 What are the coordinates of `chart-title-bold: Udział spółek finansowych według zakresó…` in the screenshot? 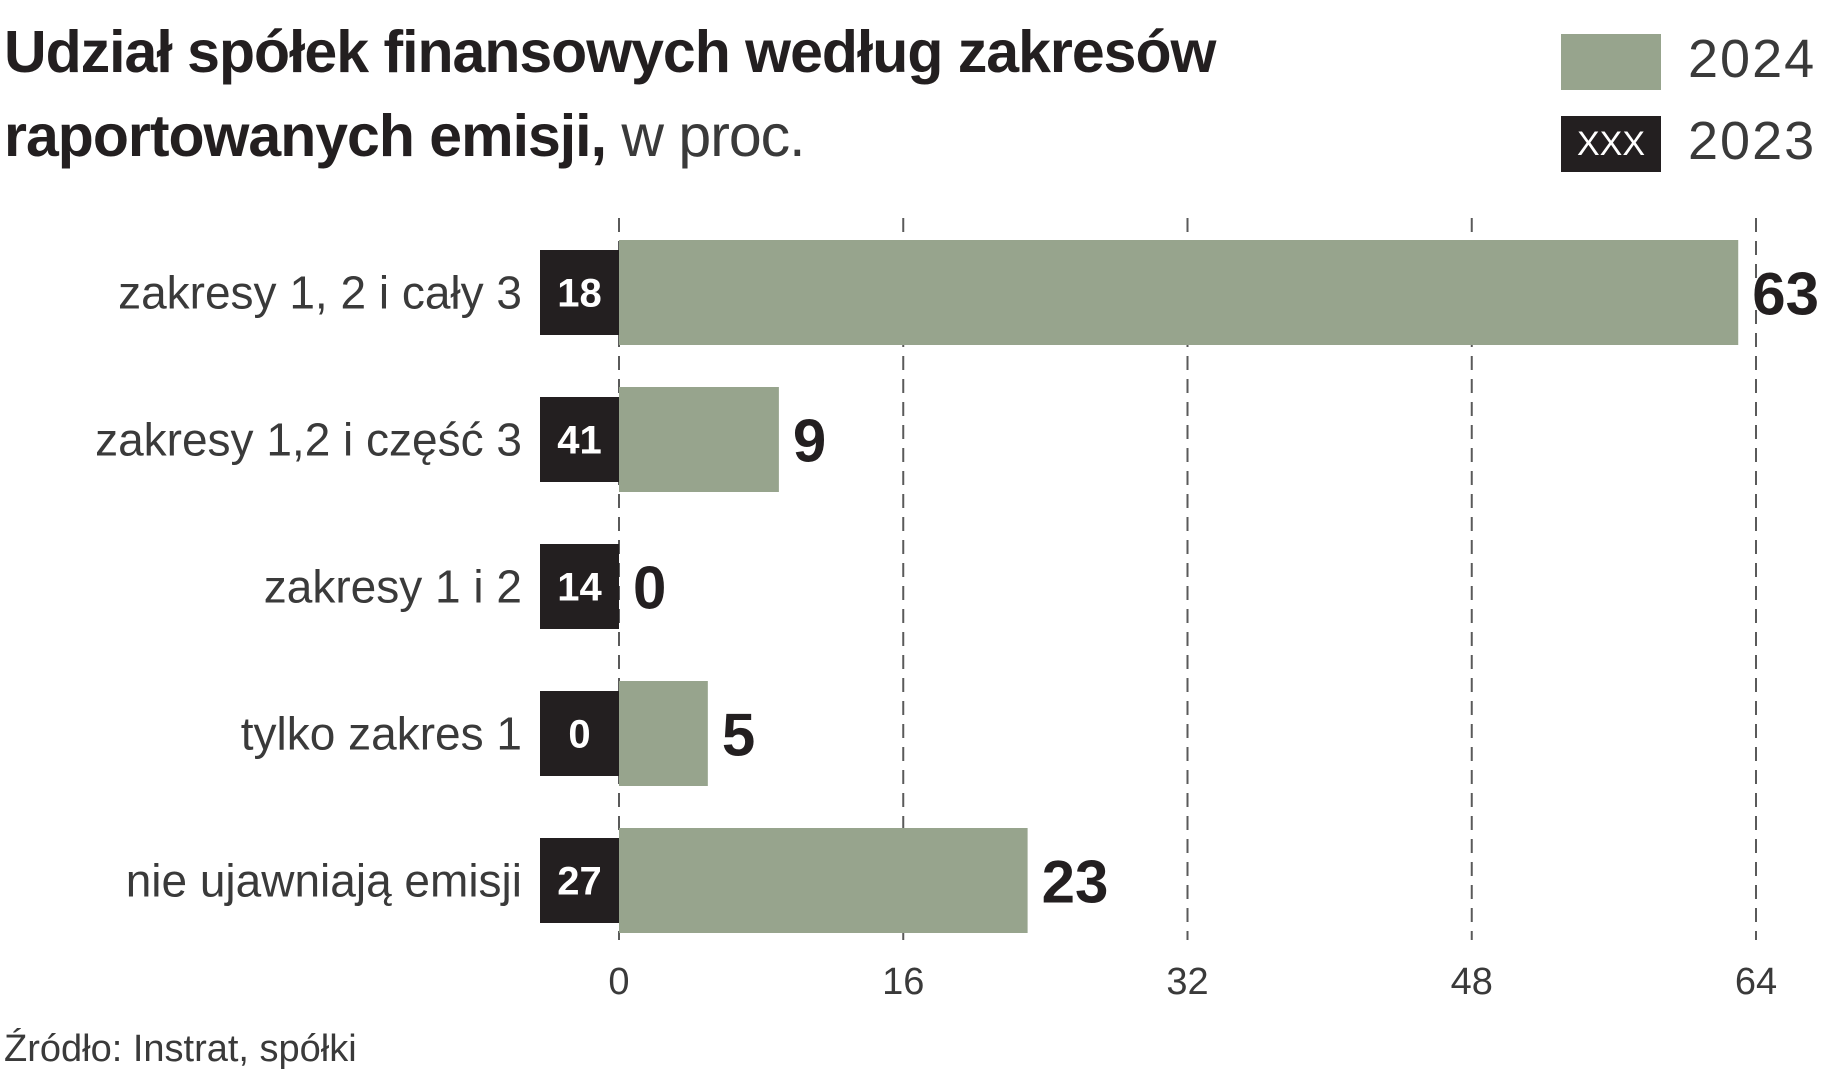 It's located at (610, 94).